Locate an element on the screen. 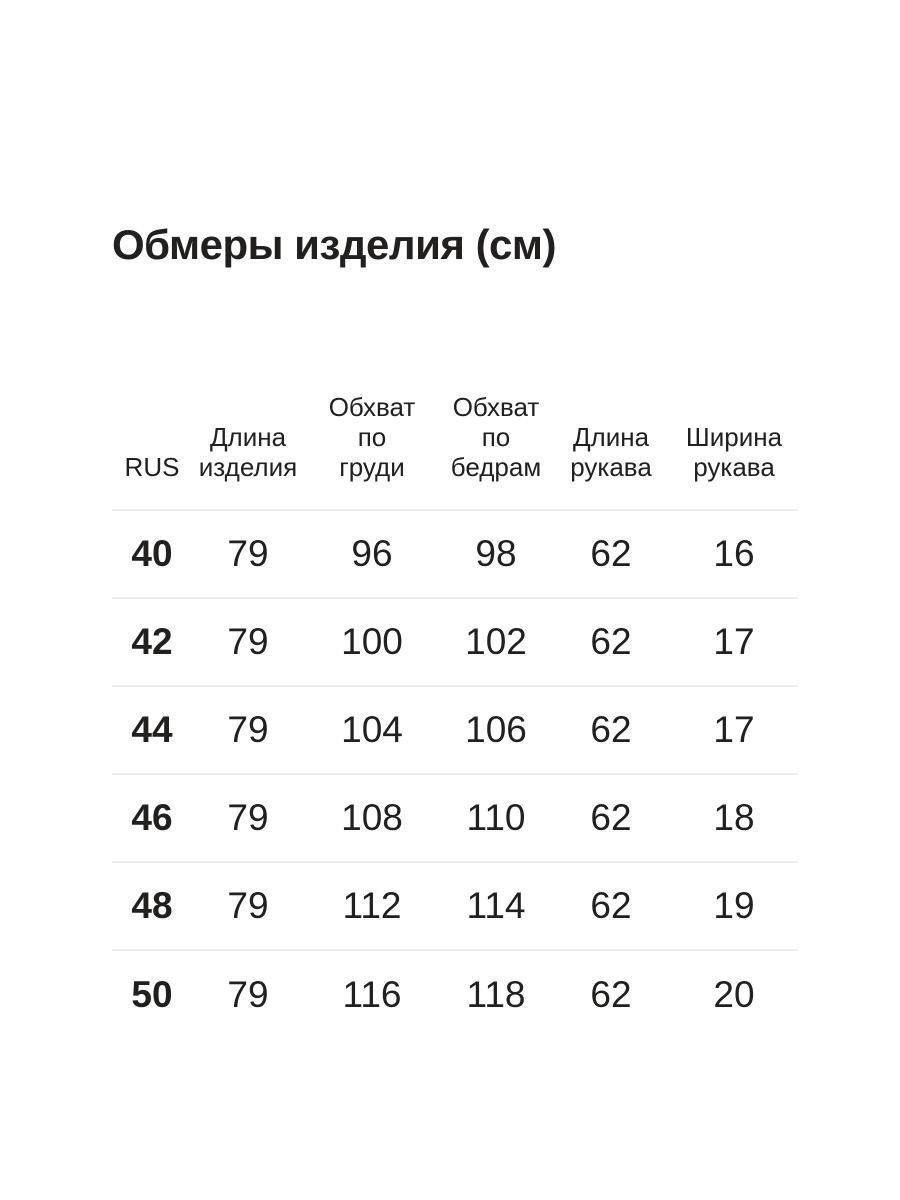 This screenshot has height=1200, width=900. cell-hip-girth: 110 is located at coordinates (496, 817).